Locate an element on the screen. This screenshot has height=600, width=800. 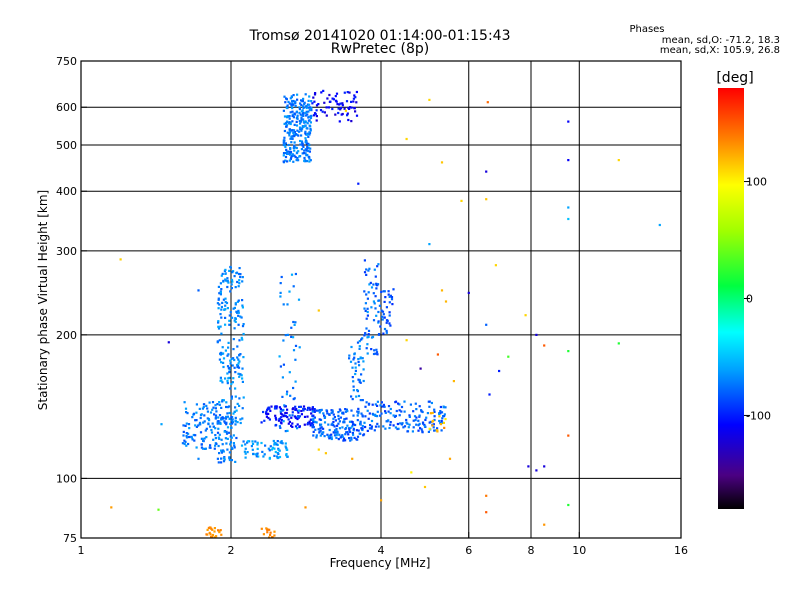
x-tick-label: 10 is located at coordinates (579, 550).